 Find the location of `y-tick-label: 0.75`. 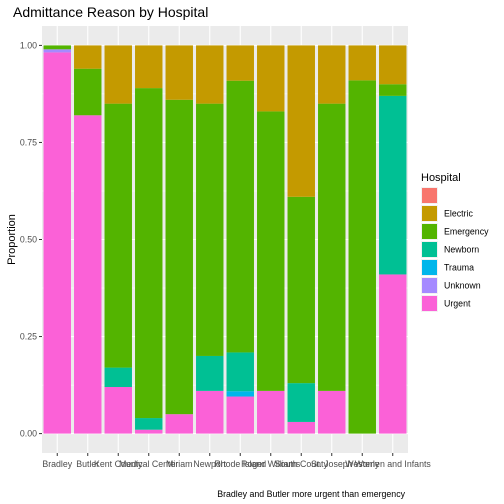

y-tick-label: 0.75 is located at coordinates (28, 142).